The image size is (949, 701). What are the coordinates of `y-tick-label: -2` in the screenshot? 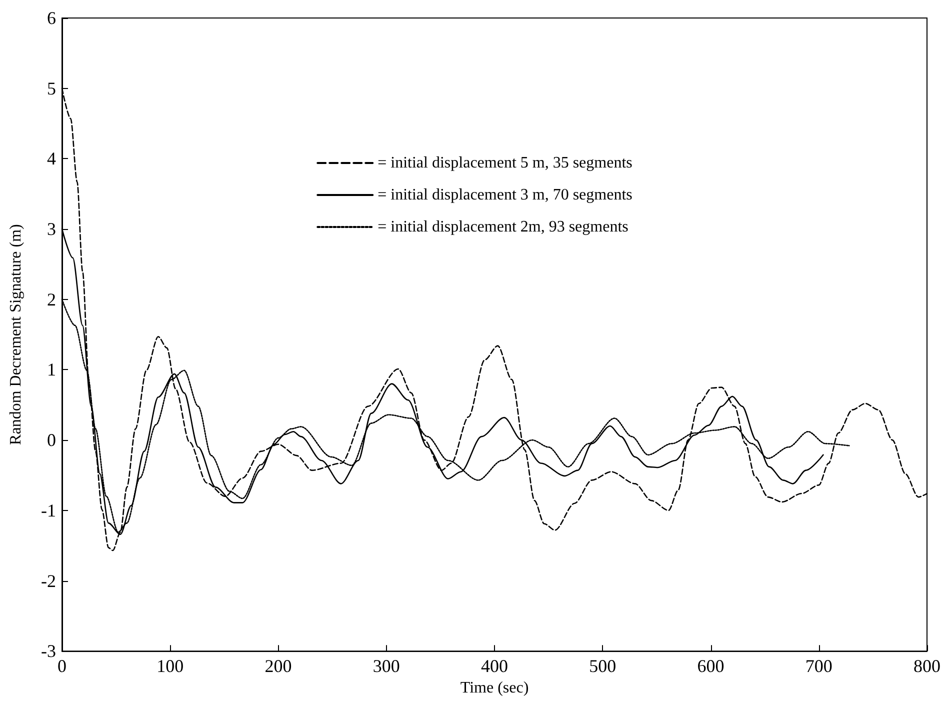 It's located at (48, 580).